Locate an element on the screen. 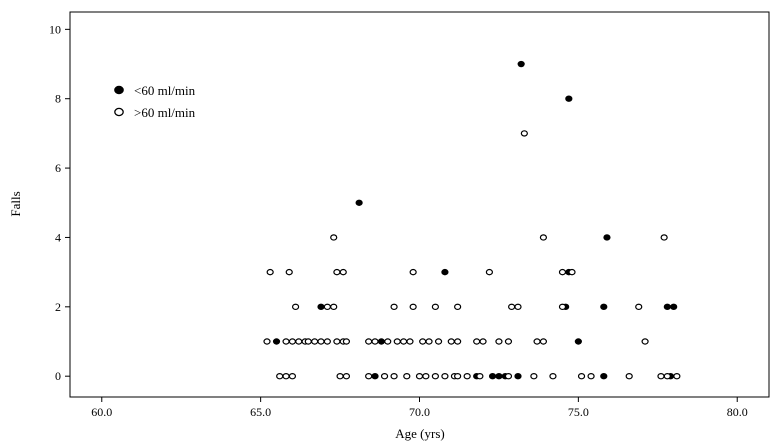  y-tick-label: 6 is located at coordinates (58, 168).